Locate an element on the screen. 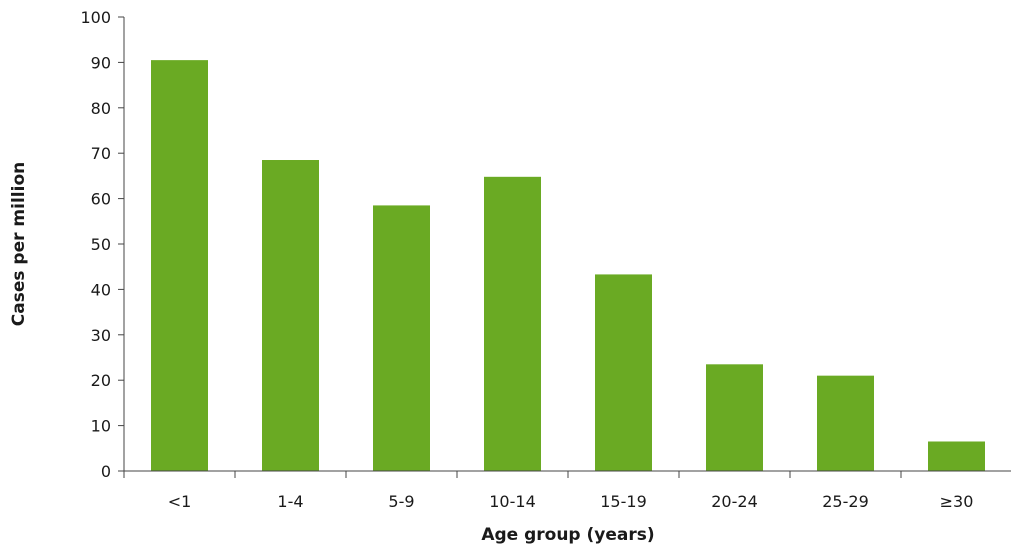 This screenshot has height=549, width=1011. y-tick-label: 40 is located at coordinates (101, 289).